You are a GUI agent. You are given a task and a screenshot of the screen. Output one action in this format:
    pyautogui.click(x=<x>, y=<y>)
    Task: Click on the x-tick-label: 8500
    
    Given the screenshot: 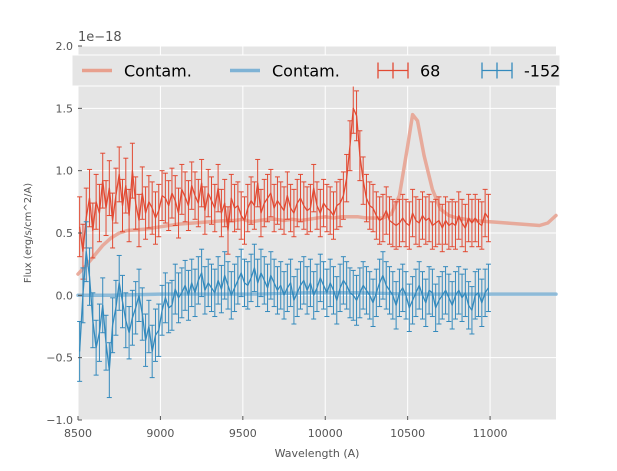 What is the action you would take?
    pyautogui.click(x=78, y=433)
    